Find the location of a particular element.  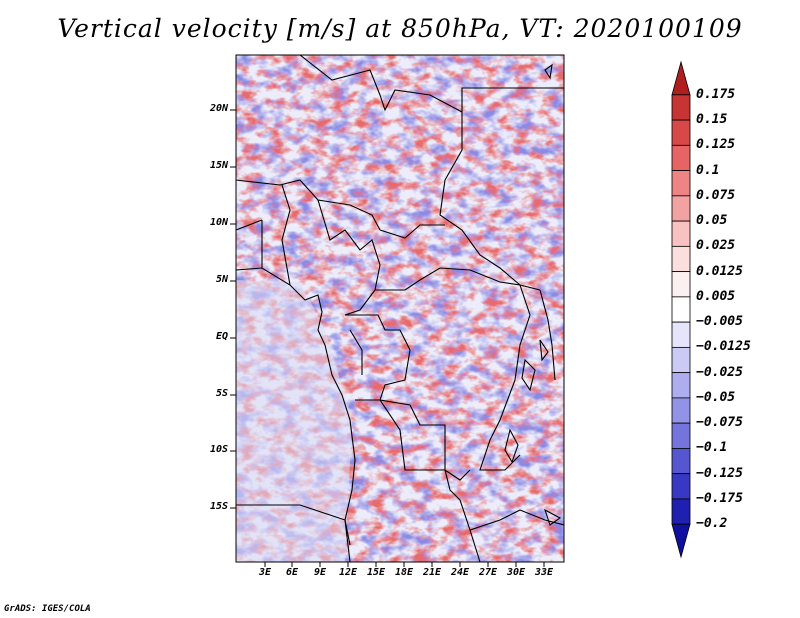

footer-credit: GrADS: IGES/COLA is located at coordinates (47, 609).